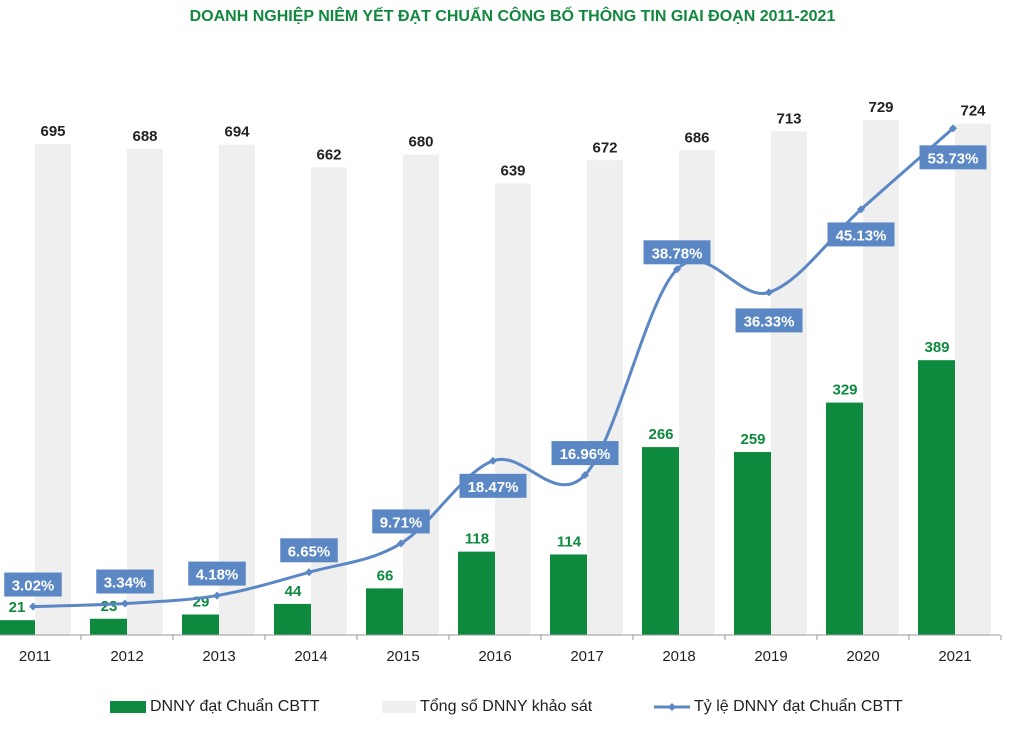 This screenshot has width=1025, height=729. Describe the element at coordinates (973, 111) in the screenshot. I see `total-value-label: 724` at that location.